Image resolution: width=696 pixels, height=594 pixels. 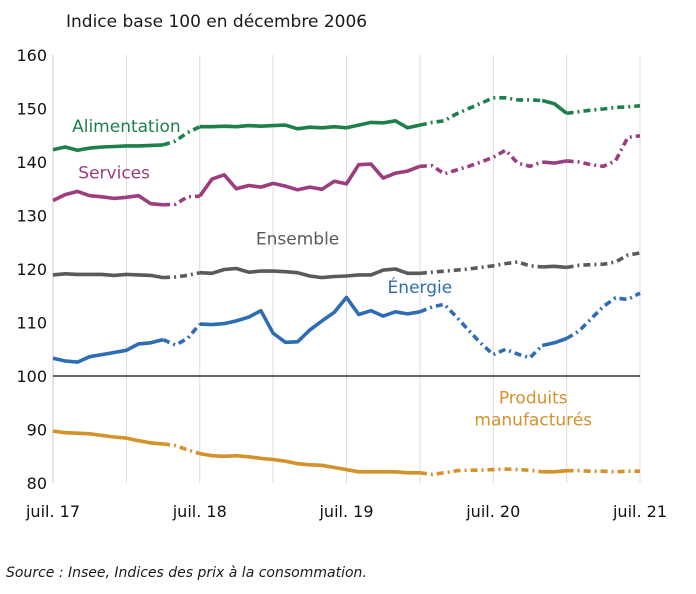 What do you see at coordinates (31, 216) in the screenshot?
I see `y-tick-label: 130` at bounding box center [31, 216].